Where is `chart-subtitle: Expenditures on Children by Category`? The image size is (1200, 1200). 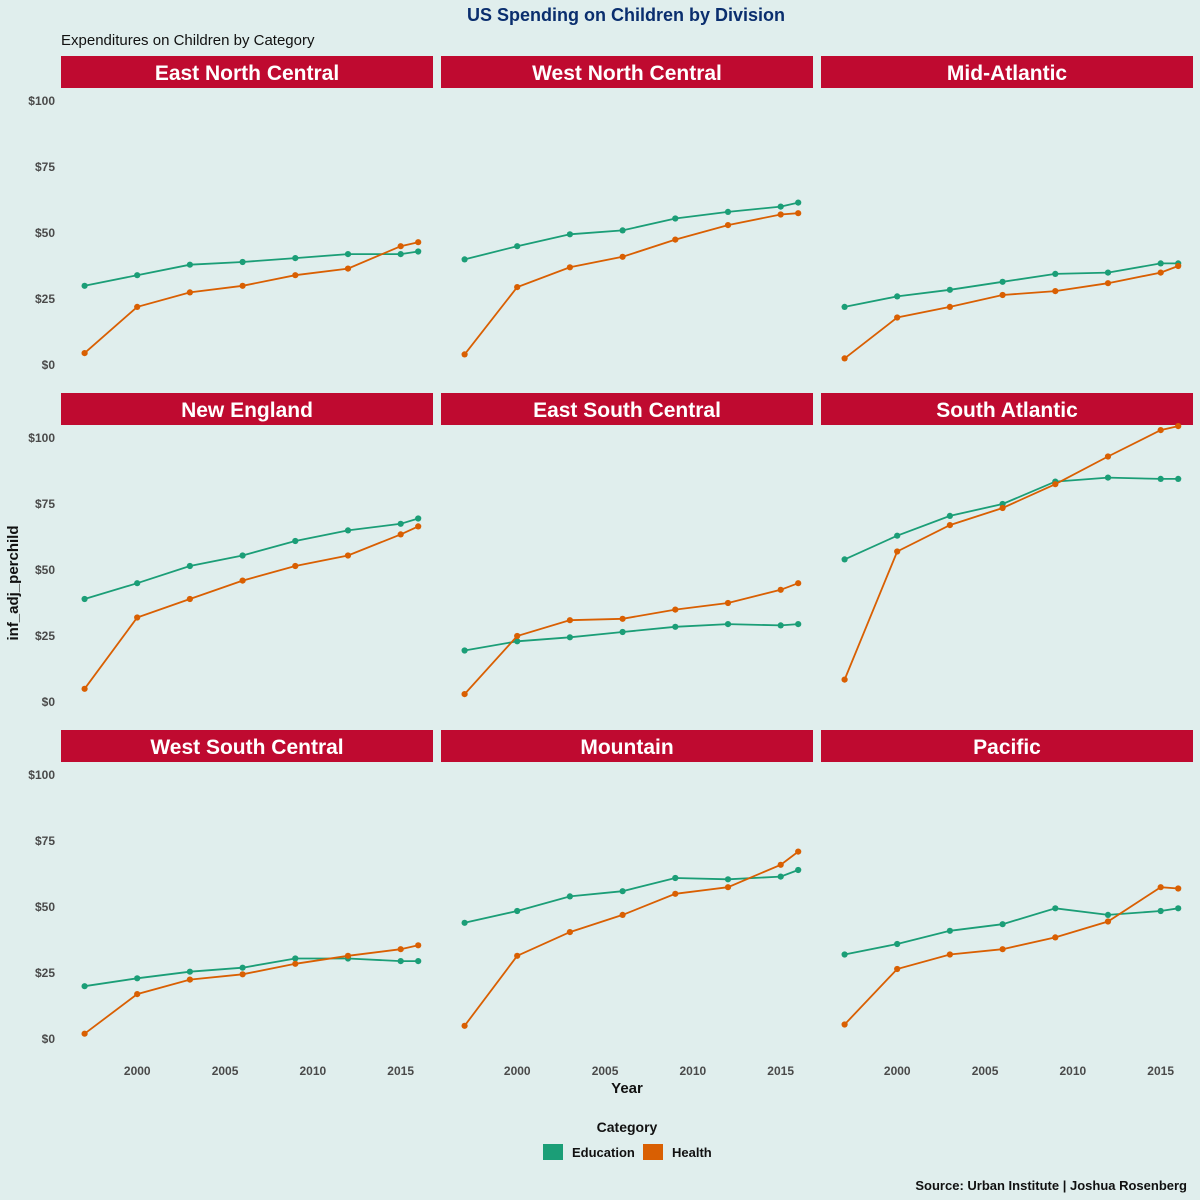
chart-subtitle: Expenditures on Children by Category is located at coordinates (188, 40).